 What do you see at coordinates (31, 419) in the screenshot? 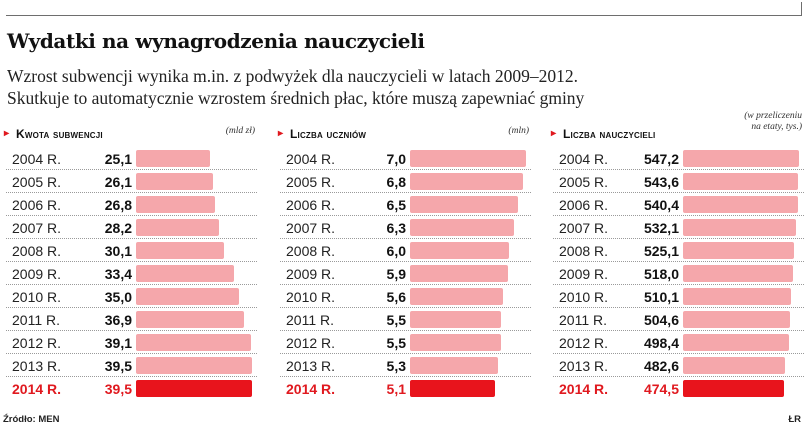
I see `source-note: Źródło: MEN` at bounding box center [31, 419].